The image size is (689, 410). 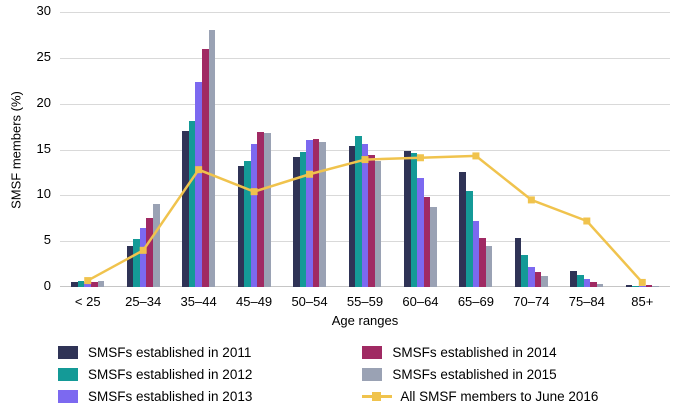 What do you see at coordinates (156, 245) in the screenshot?
I see `bar-25–34-series-4` at bounding box center [156, 245].